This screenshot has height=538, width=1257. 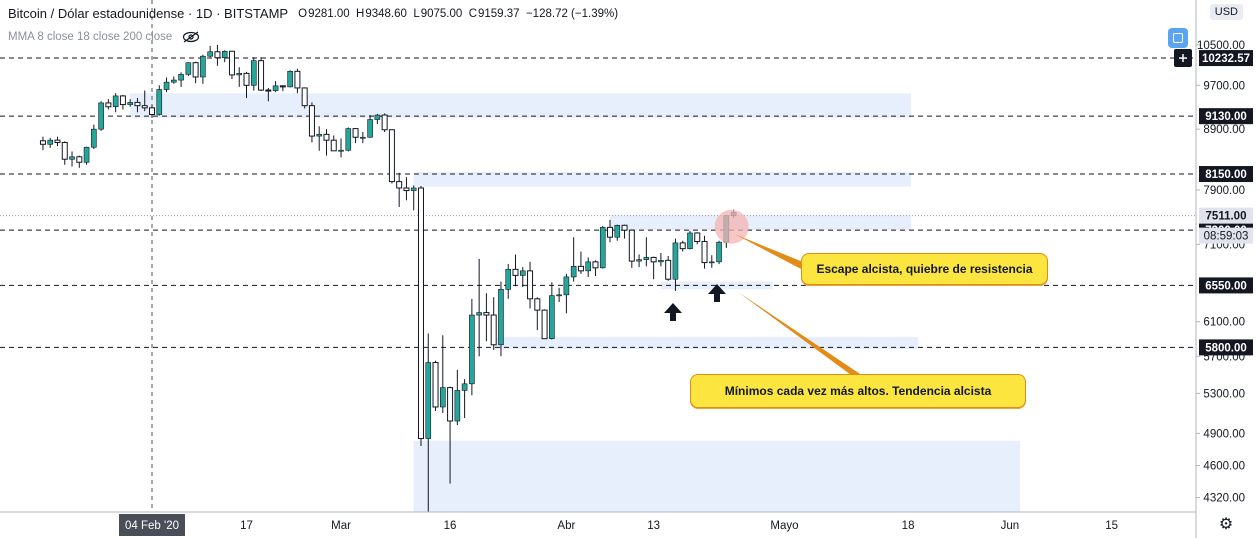 I want to click on y-tick-label: 5300.00, so click(x=1224, y=394).